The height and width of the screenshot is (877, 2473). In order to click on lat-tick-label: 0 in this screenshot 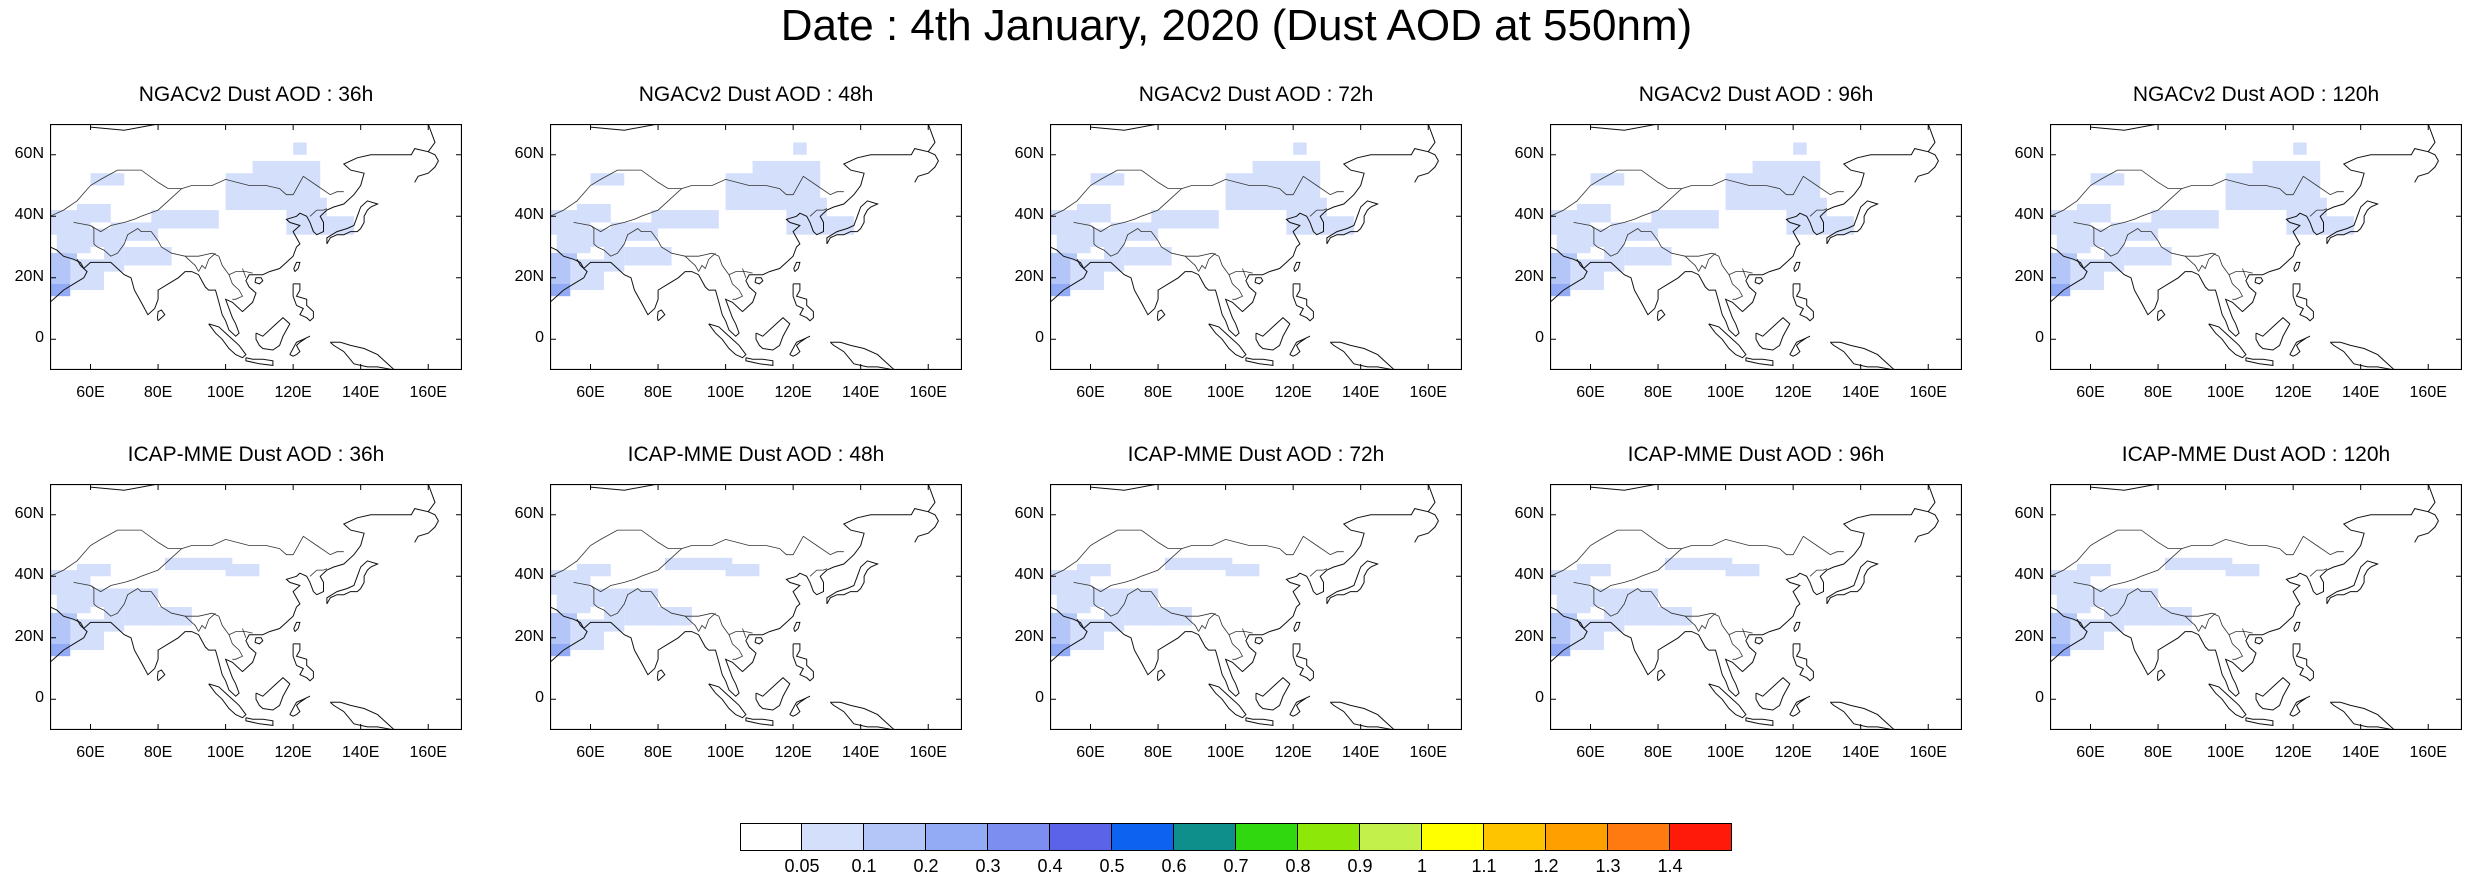, I will do `click(539, 698)`.